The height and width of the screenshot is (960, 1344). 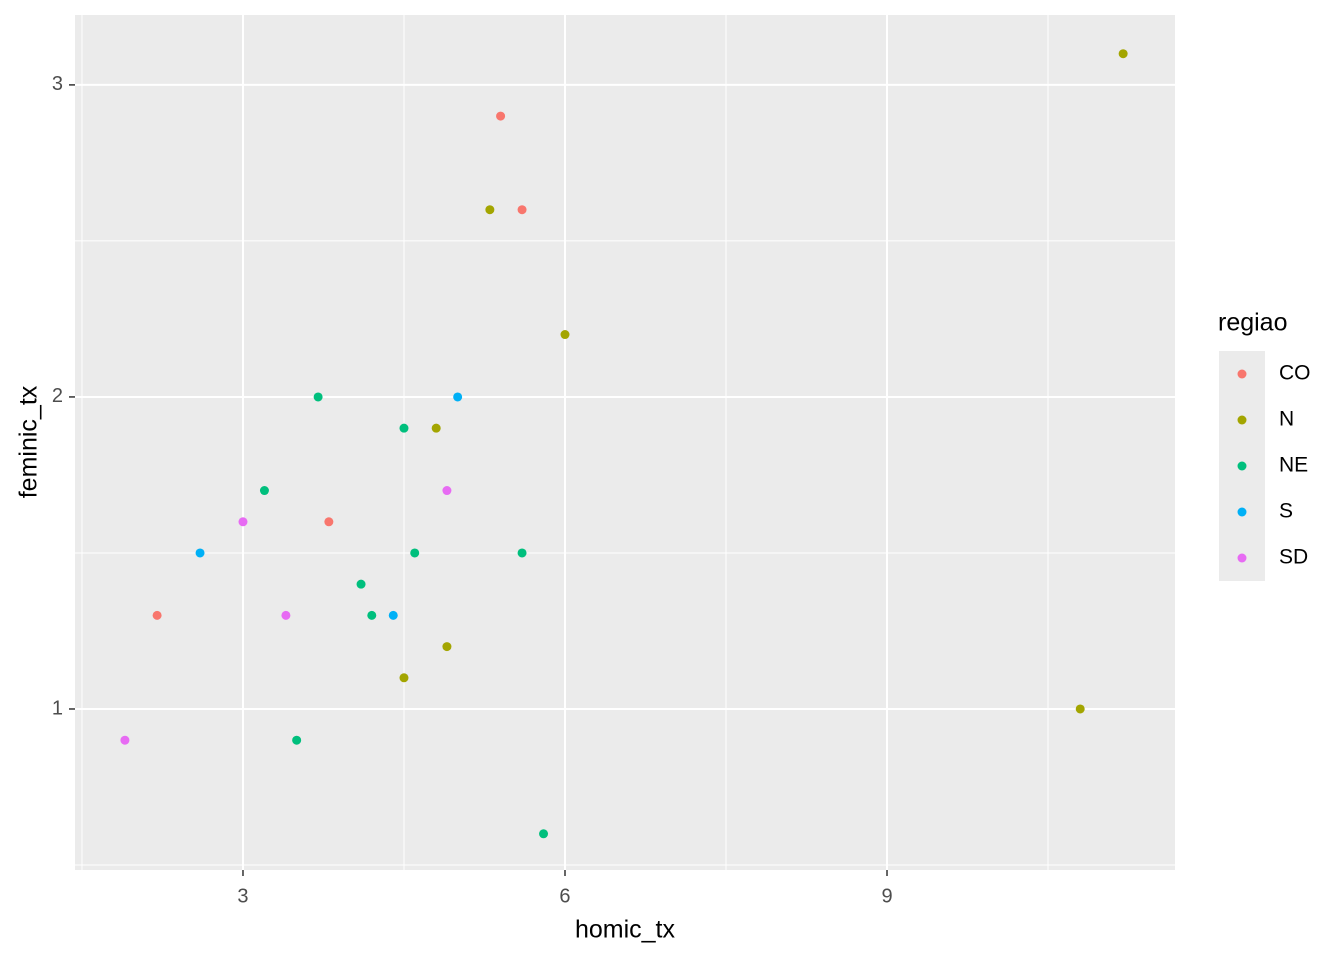 What do you see at coordinates (1293, 465) in the screenshot?
I see `legend-label: NE` at bounding box center [1293, 465].